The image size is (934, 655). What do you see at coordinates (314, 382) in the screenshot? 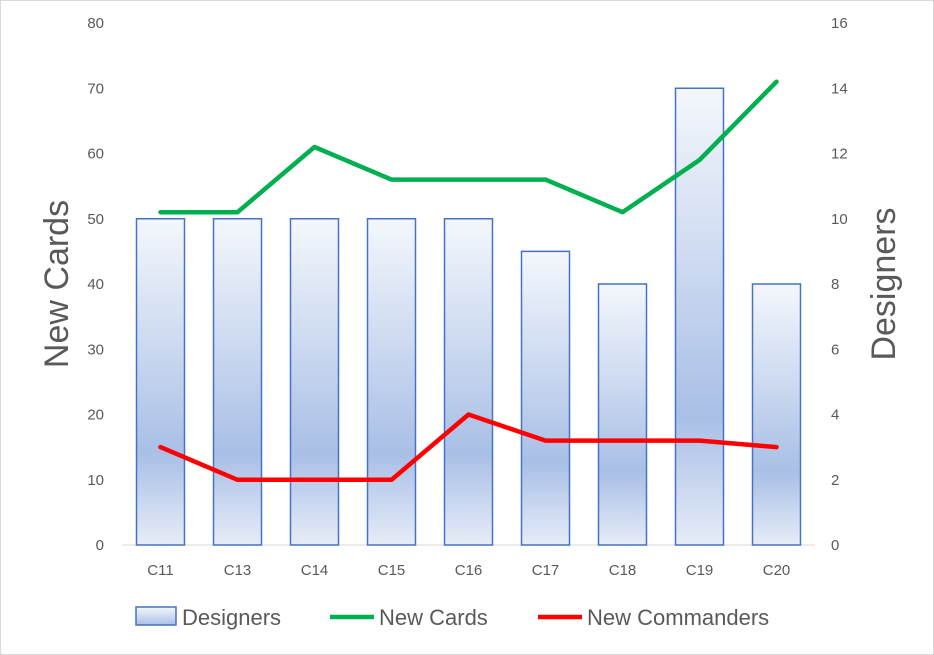
I see `bar-c14` at bounding box center [314, 382].